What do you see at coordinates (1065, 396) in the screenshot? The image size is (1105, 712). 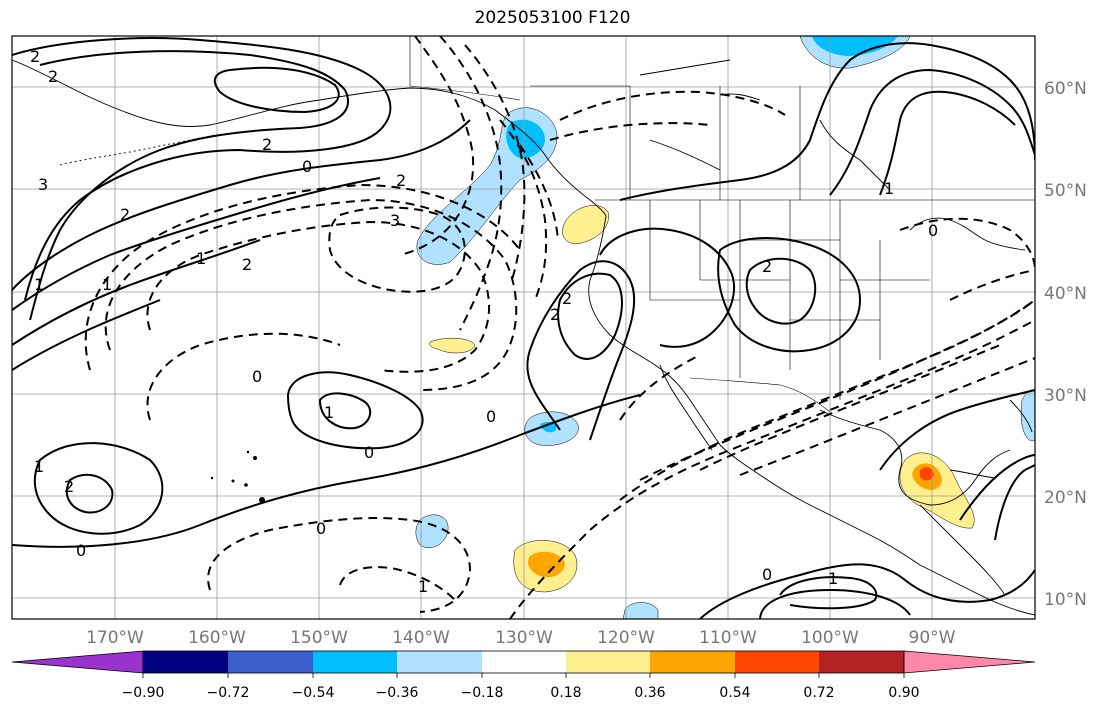 I see `lat-tick-label: 30°N` at bounding box center [1065, 396].